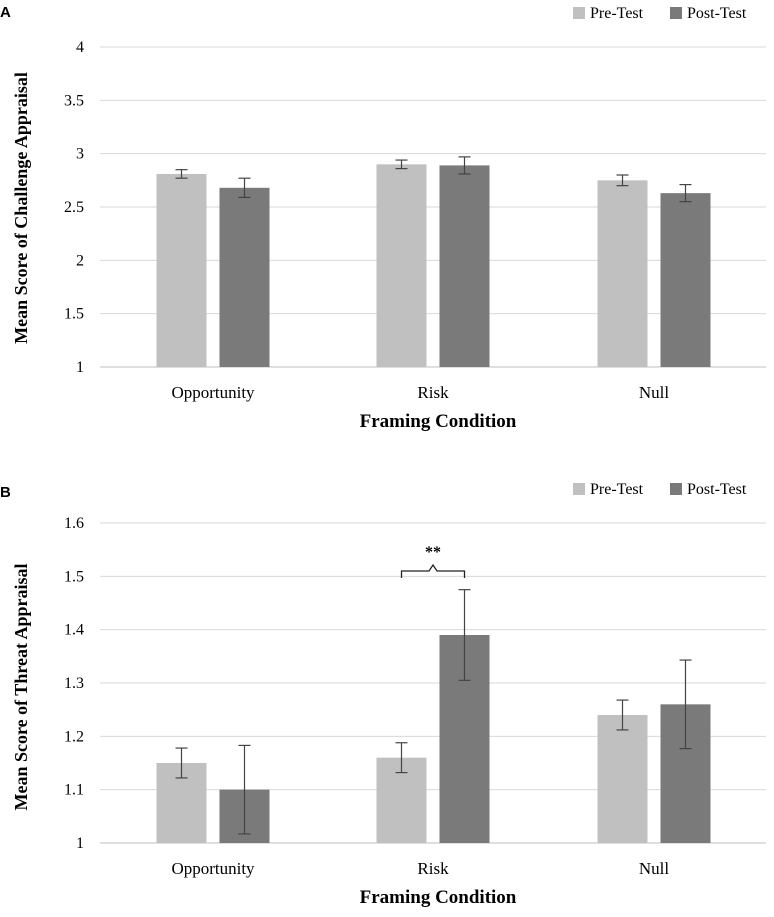 The height and width of the screenshot is (917, 774). Describe the element at coordinates (80, 260) in the screenshot. I see `y-tick-label: 2` at that location.